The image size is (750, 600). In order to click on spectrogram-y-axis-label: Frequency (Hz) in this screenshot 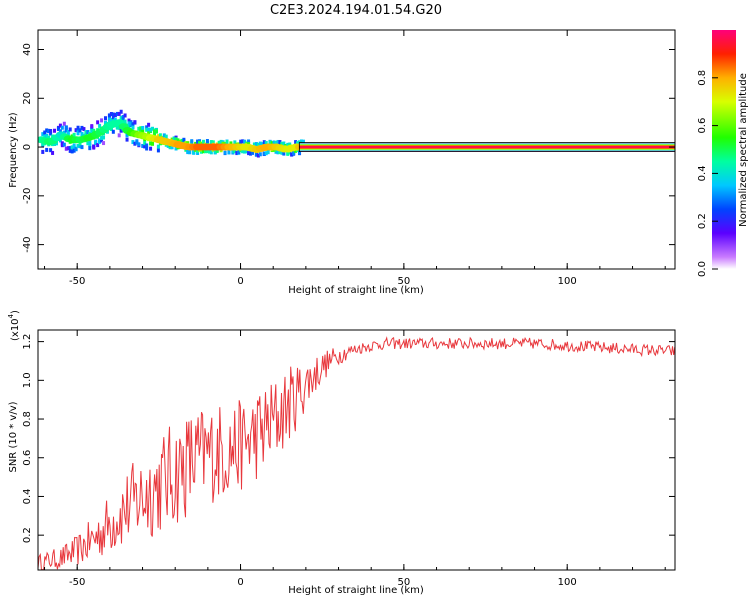, I will do `click(13, 150)`.